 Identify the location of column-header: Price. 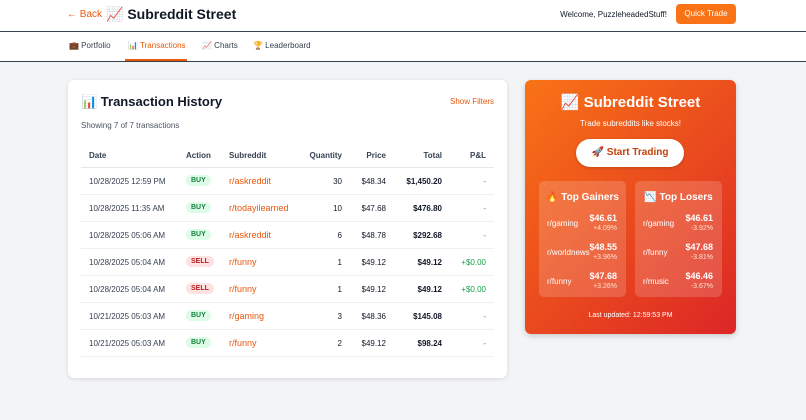
(376, 155).